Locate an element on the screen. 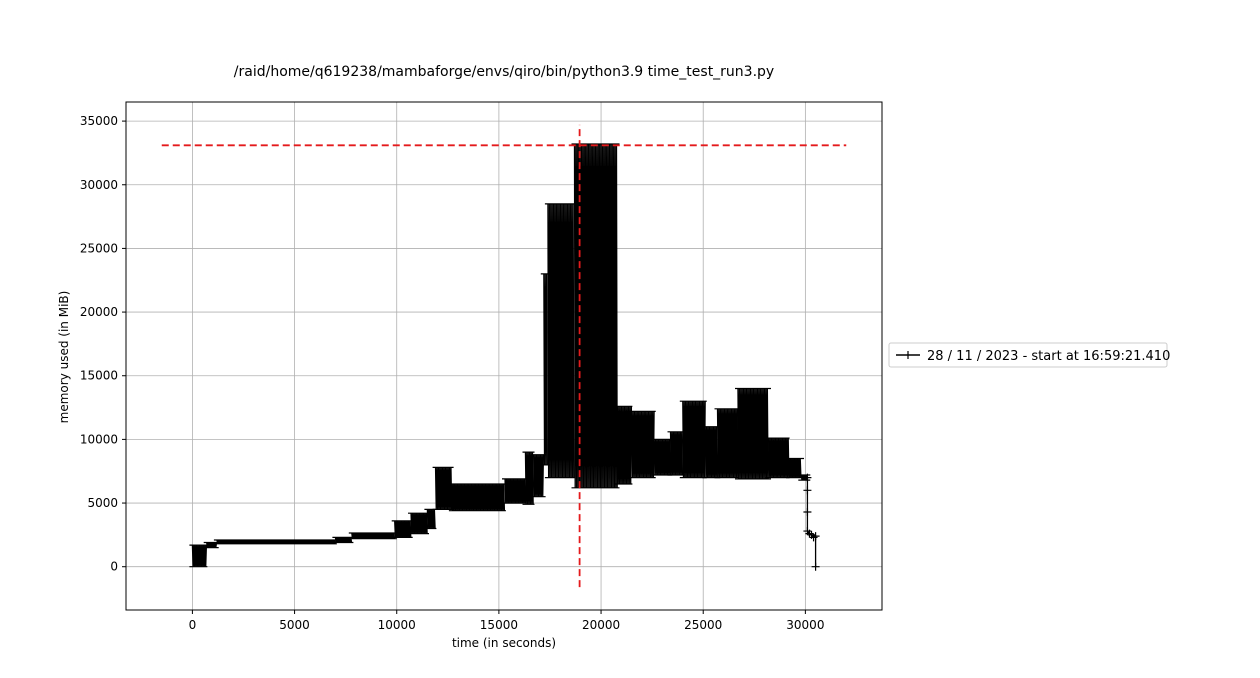 Image resolution: width=1260 pixels, height=678 pixels. y-axis-label: memory used (in MiB) is located at coordinates (64, 357).